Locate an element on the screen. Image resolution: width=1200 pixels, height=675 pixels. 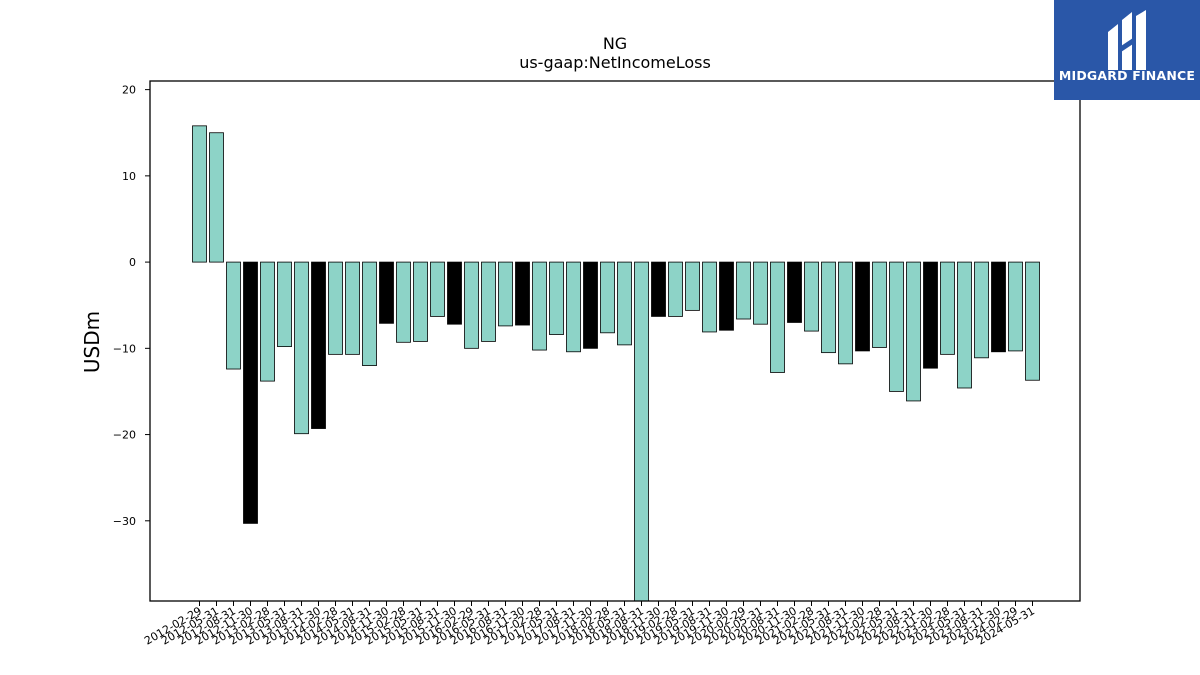
y-tick-label: −10 is located at coordinates (124, 348).